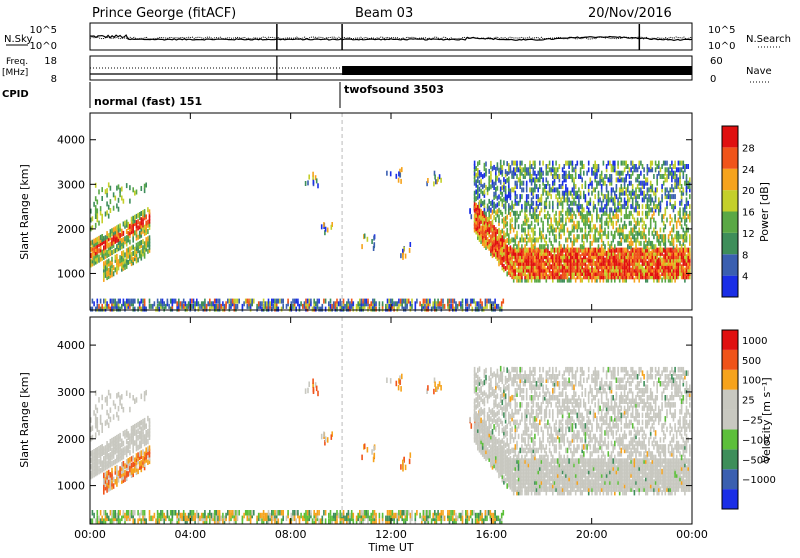 Image resolution: width=800 pixels, height=558 pixels. What do you see at coordinates (748, 148) in the screenshot?
I see `power-colorbar-tick-6: 28` at bounding box center [748, 148].